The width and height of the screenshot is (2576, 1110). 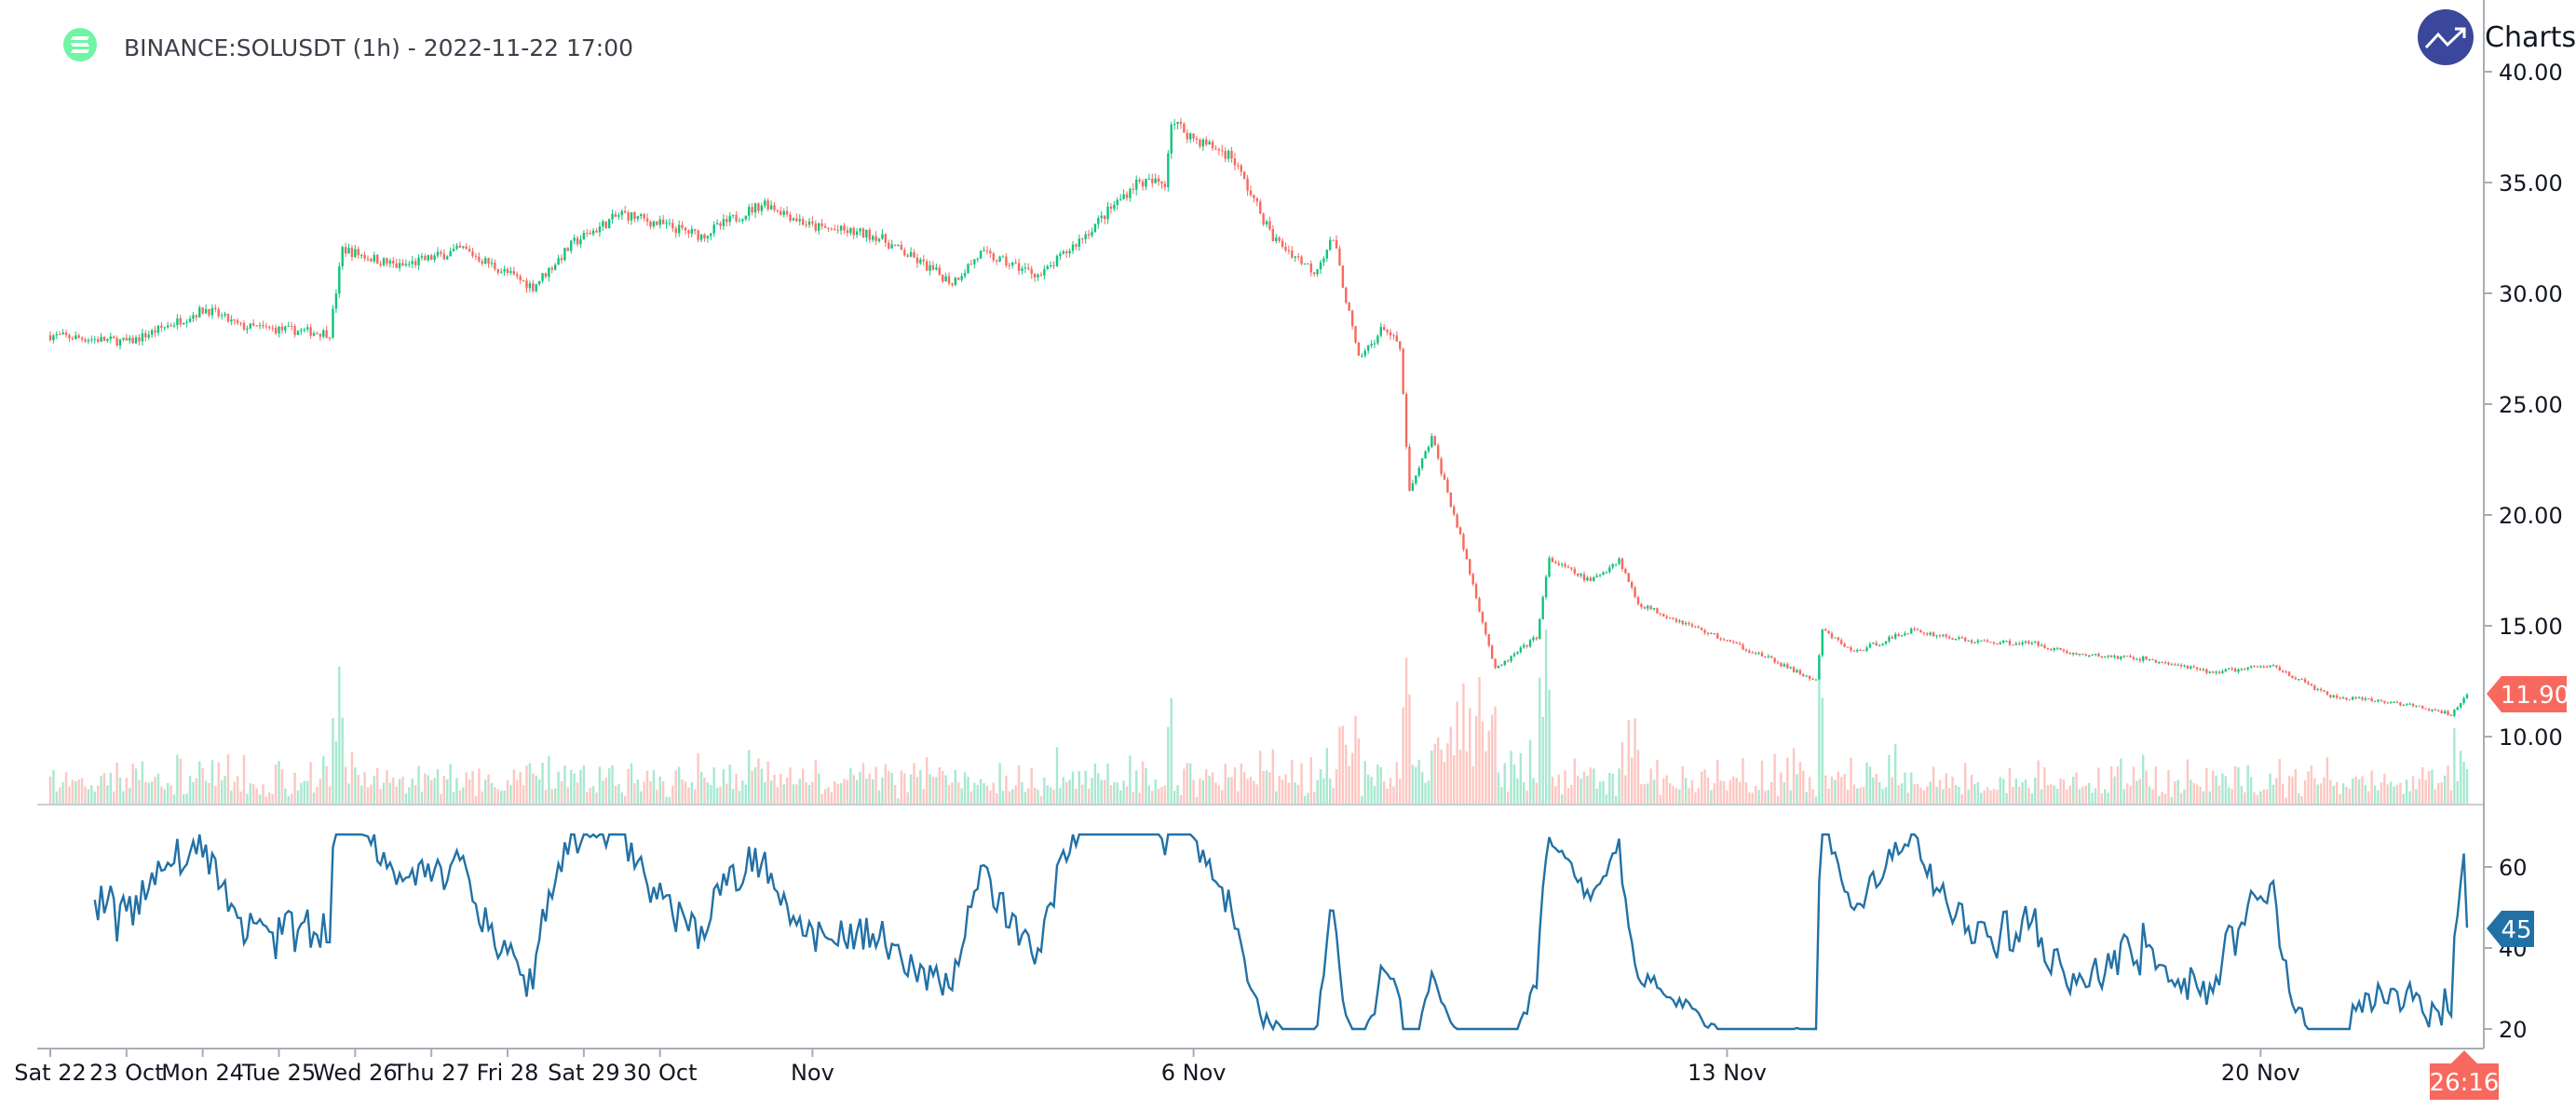 I want to click on time-tick-label: 6 Nov, so click(x=1194, y=1073).